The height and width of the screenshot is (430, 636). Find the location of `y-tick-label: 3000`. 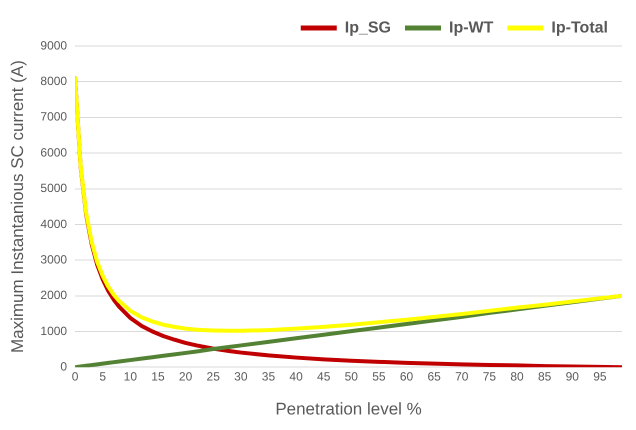

y-tick-label: 3000 is located at coordinates (54, 259).